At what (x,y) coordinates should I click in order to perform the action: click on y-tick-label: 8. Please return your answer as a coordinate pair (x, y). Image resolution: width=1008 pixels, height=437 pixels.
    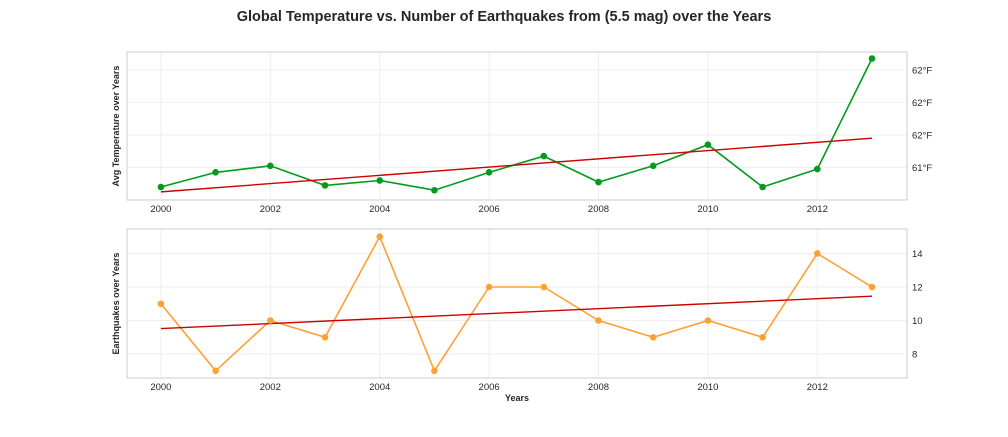
    Looking at the image, I should click on (914, 355).